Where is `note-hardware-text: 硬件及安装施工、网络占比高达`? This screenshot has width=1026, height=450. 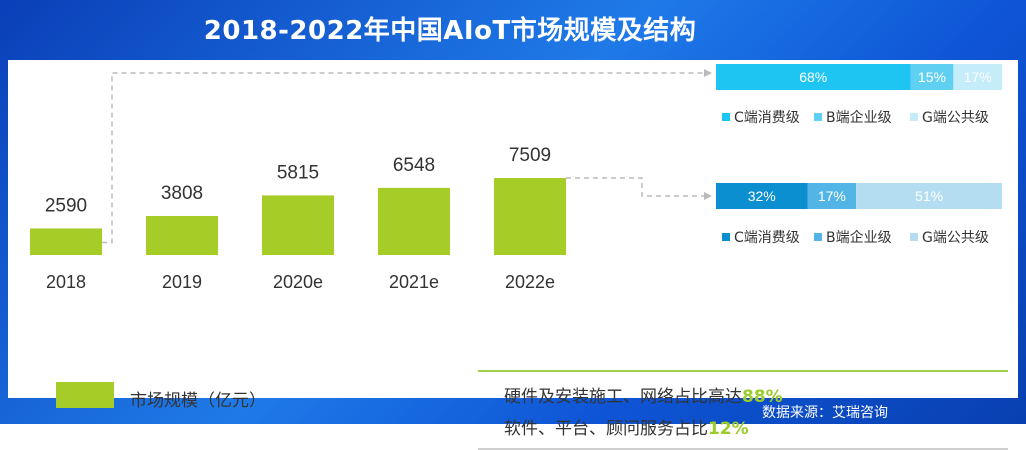 note-hardware-text: 硬件及安装施工、网络占比高达 is located at coordinates (623, 397).